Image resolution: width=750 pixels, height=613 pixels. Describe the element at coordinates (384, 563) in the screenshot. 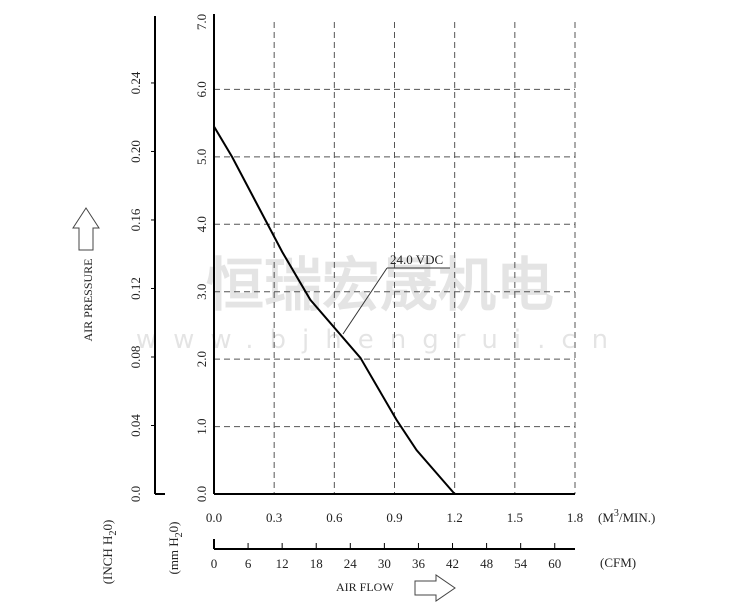

I see `x2-tick-label: 30` at that location.